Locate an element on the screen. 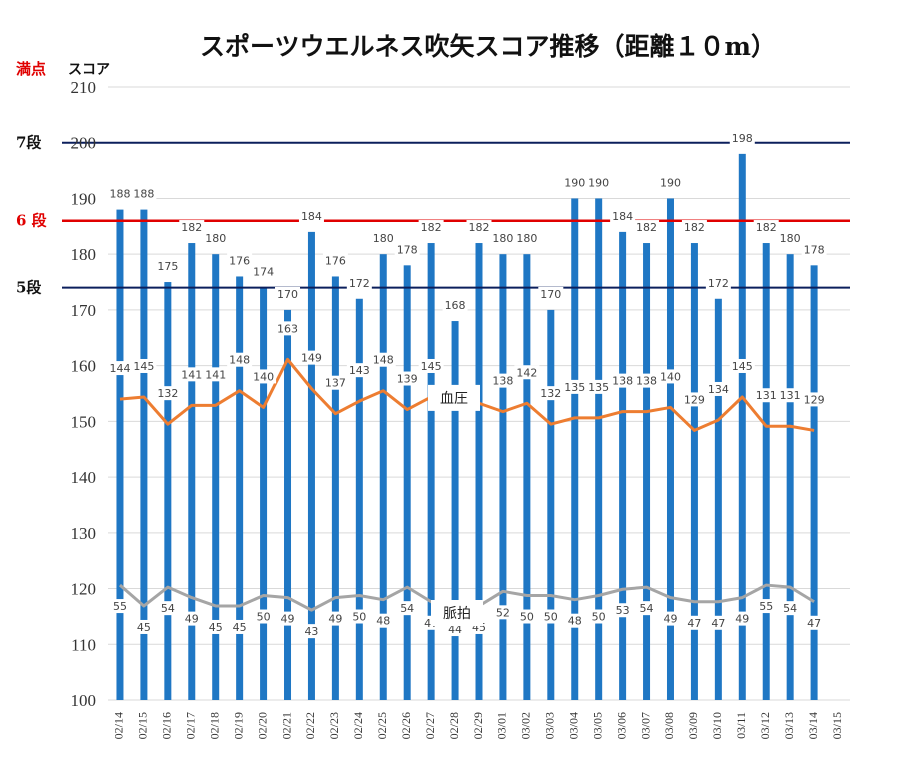 This screenshot has width=900, height=766. bar-value-label: 190 is located at coordinates (670, 182).